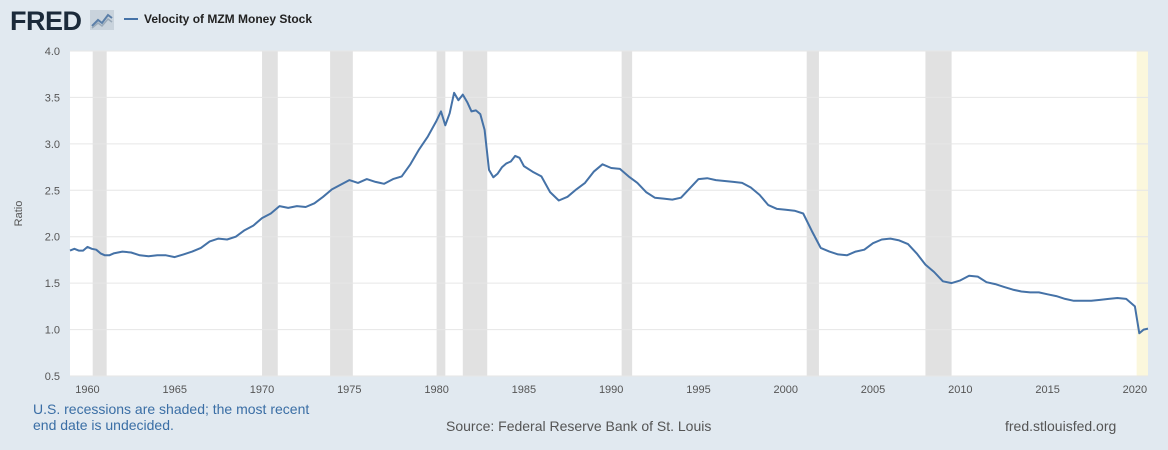  Describe the element at coordinates (1047, 390) in the screenshot. I see `x-tick-label: 2015` at that location.